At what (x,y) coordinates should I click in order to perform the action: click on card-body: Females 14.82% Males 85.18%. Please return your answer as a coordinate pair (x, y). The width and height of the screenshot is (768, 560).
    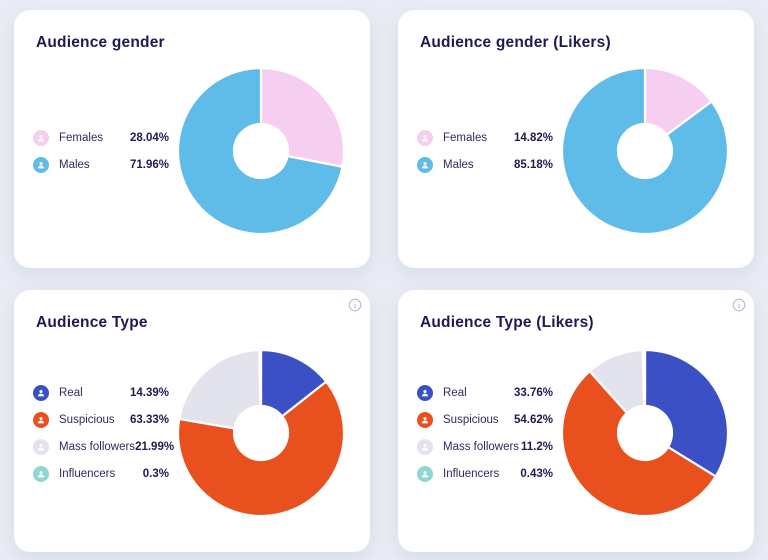
    Looking at the image, I should click on (577, 151).